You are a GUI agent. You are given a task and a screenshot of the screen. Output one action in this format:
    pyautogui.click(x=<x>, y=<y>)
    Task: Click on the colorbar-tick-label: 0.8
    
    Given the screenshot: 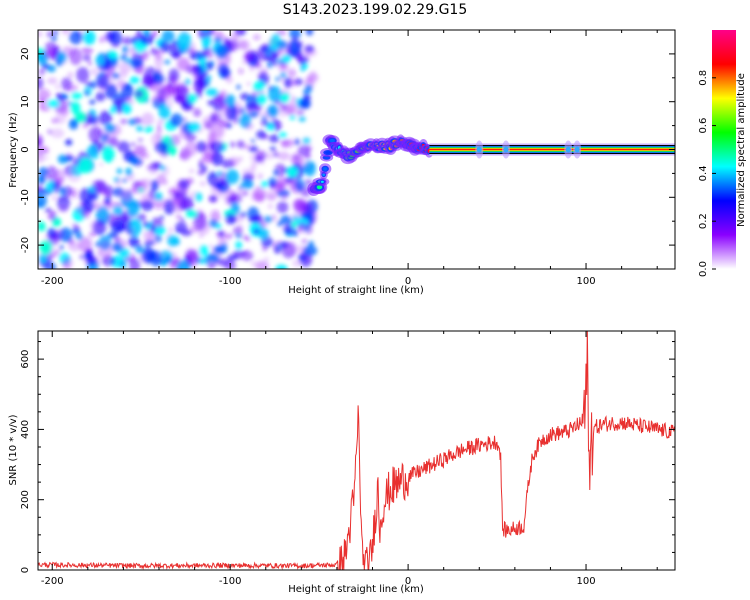 What is the action you would take?
    pyautogui.click(x=703, y=78)
    